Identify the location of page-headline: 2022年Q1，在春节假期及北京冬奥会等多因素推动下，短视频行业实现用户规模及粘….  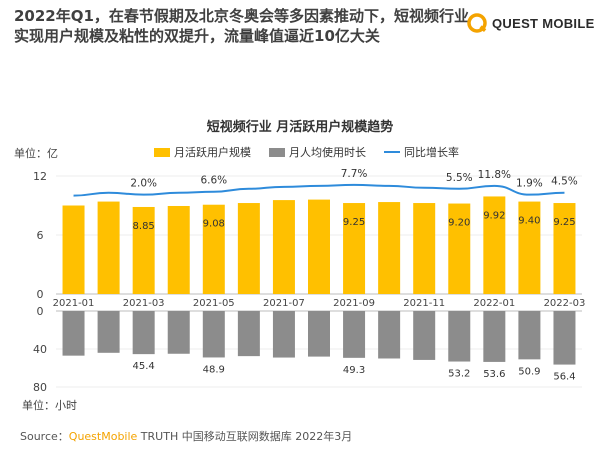
(241, 26).